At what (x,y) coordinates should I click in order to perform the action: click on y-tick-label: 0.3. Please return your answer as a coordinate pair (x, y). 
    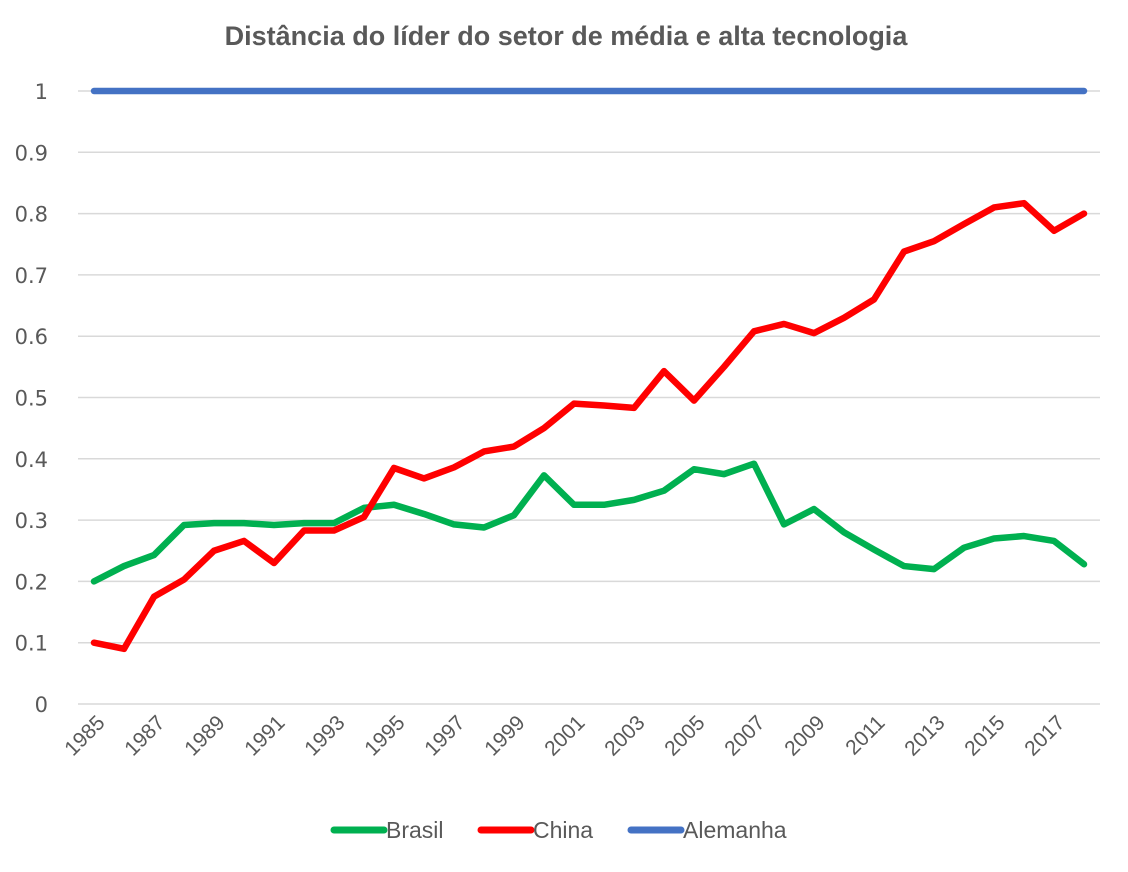
    Looking at the image, I should click on (31, 521).